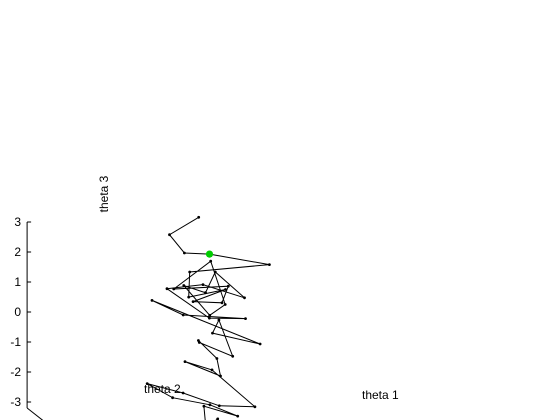 The width and height of the screenshot is (560, 420). What do you see at coordinates (15, 372) in the screenshot?
I see `z-tick-label: -2` at bounding box center [15, 372].